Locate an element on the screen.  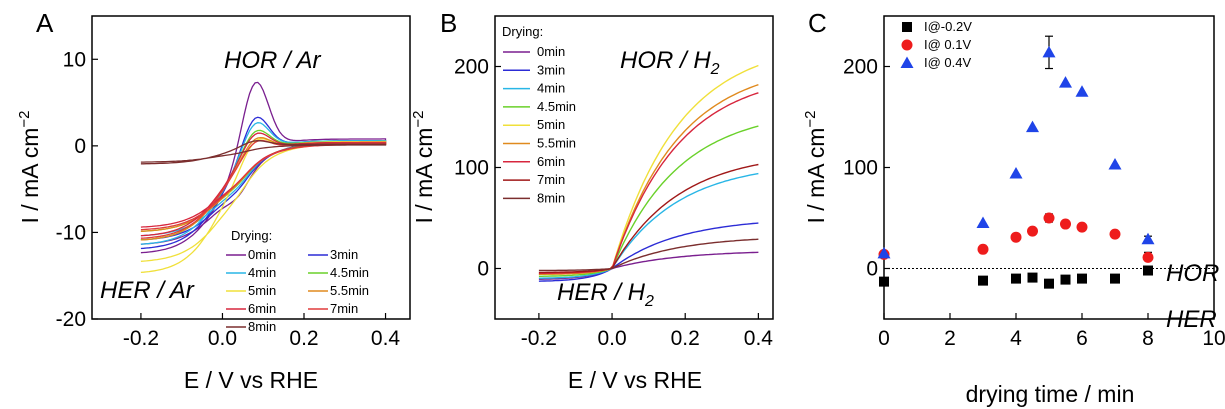
y-tick-label: 10 is located at coordinates (74, 59).